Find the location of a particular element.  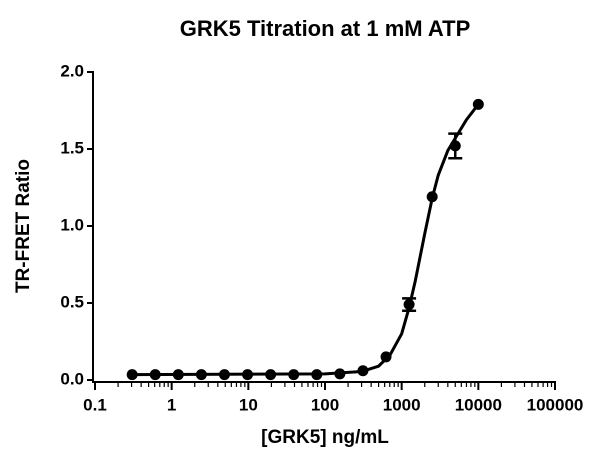

x-tick-label: 100 is located at coordinates (325, 404).